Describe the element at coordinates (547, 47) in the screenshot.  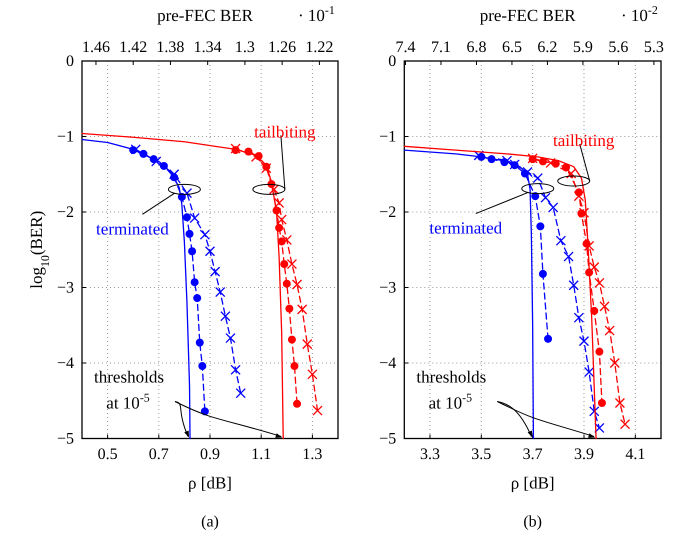
I see `x2-tick-label: 6.2` at that location.